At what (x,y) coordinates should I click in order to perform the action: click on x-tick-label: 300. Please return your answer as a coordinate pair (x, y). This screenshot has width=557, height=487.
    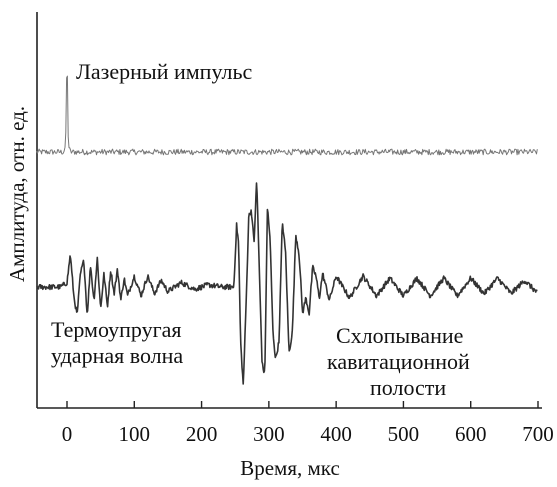
    Looking at the image, I should click on (269, 434).